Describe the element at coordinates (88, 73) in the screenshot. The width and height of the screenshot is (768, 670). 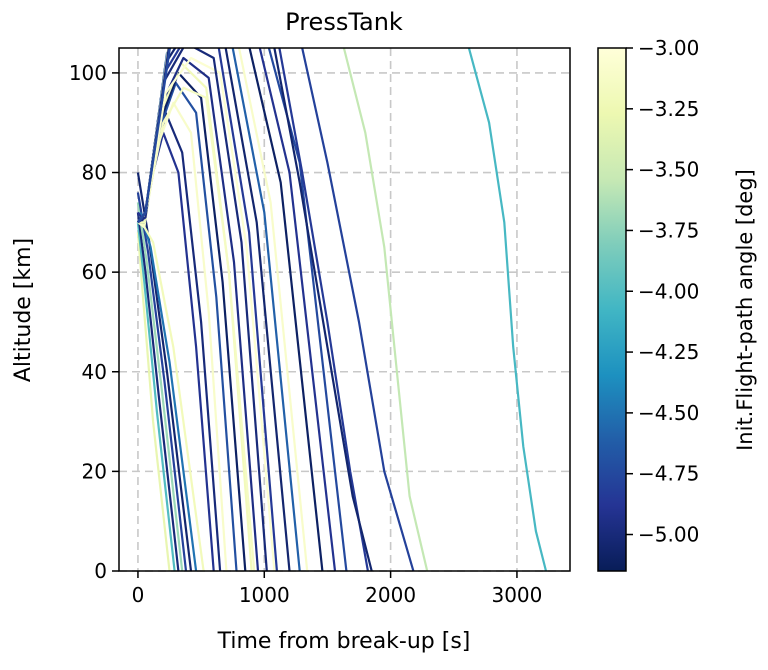
I see `y-tick-label-5: 100` at that location.